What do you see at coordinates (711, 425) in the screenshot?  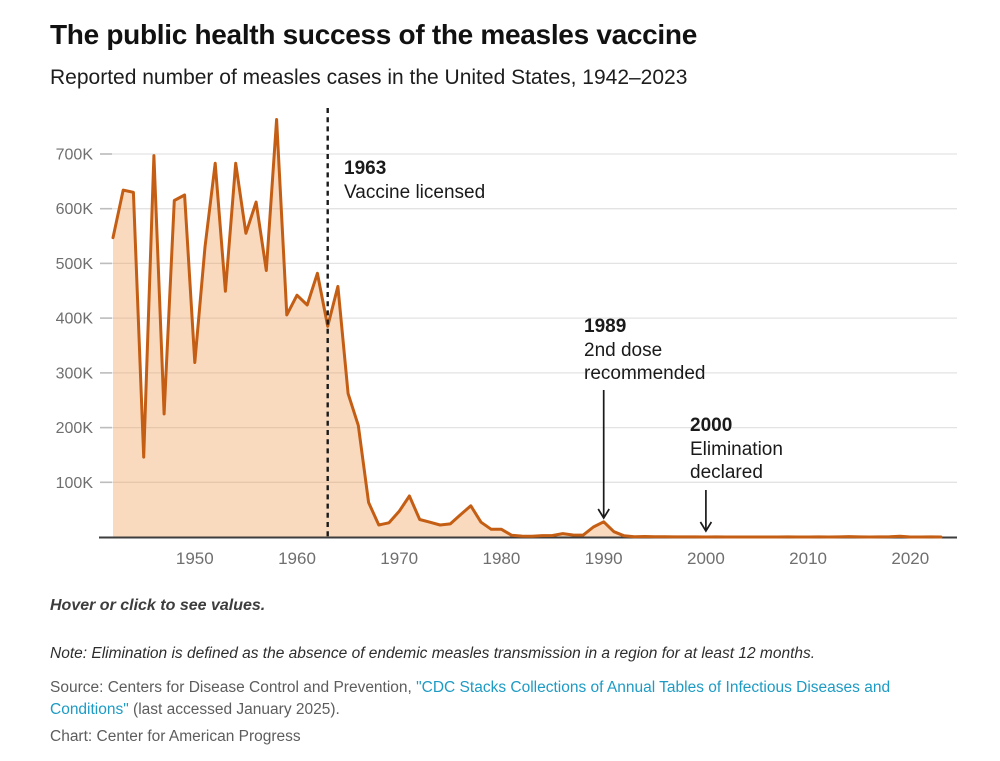 I see `annotation-year: 2000` at bounding box center [711, 425].